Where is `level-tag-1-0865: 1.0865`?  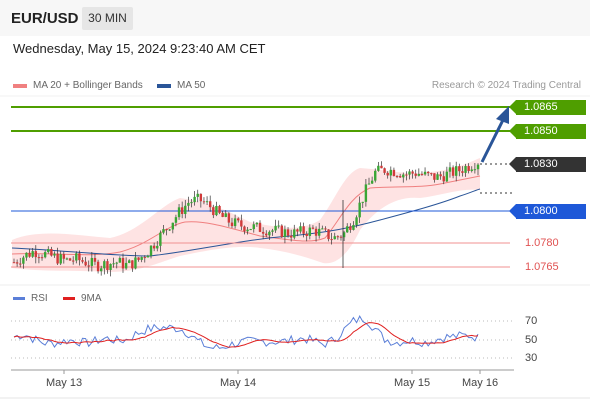
level-tag-1-0865: 1.0865 is located at coordinates (547, 107).